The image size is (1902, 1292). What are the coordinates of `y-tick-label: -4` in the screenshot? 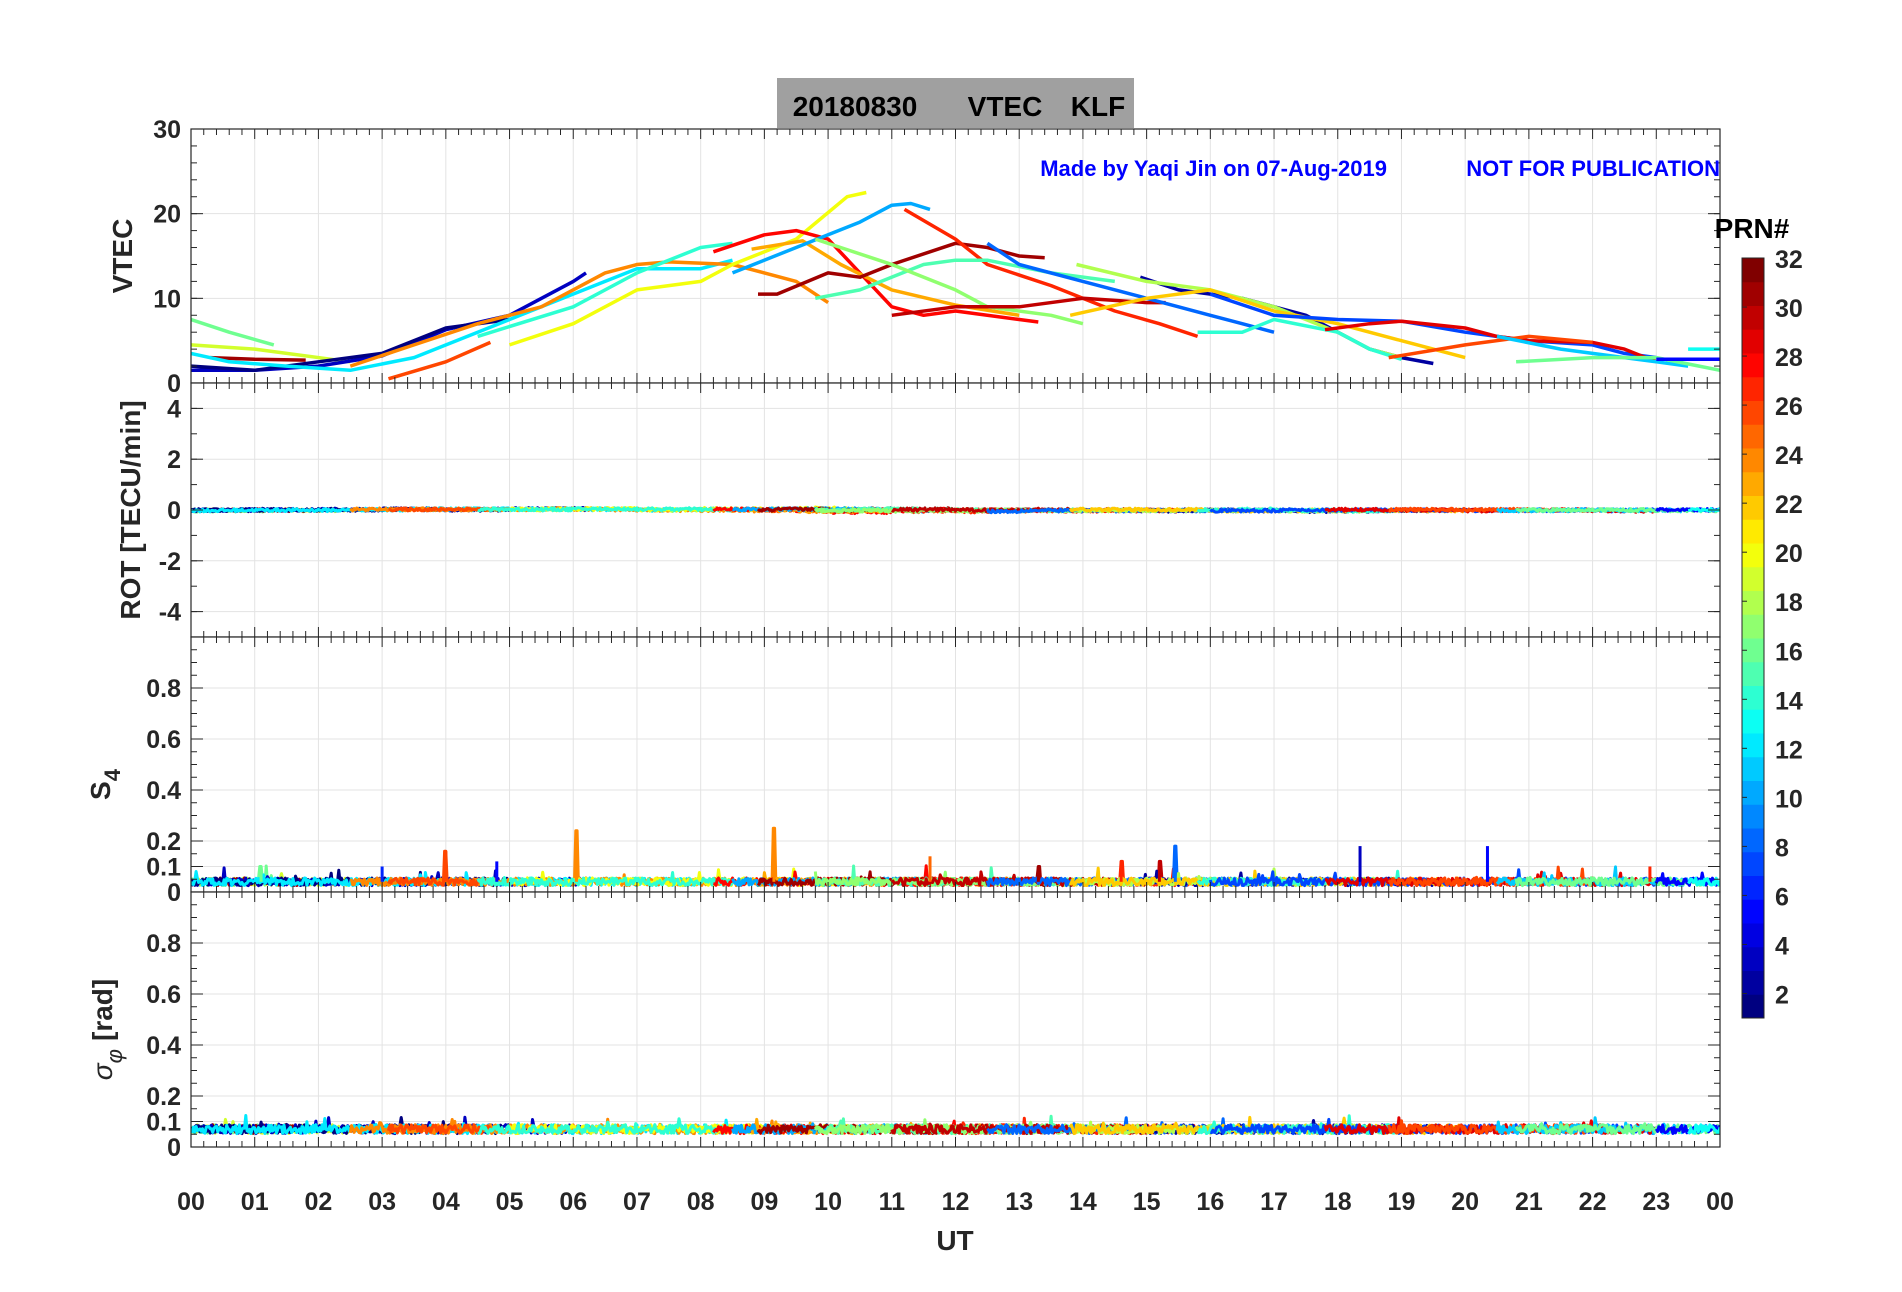 It's located at (170, 613).